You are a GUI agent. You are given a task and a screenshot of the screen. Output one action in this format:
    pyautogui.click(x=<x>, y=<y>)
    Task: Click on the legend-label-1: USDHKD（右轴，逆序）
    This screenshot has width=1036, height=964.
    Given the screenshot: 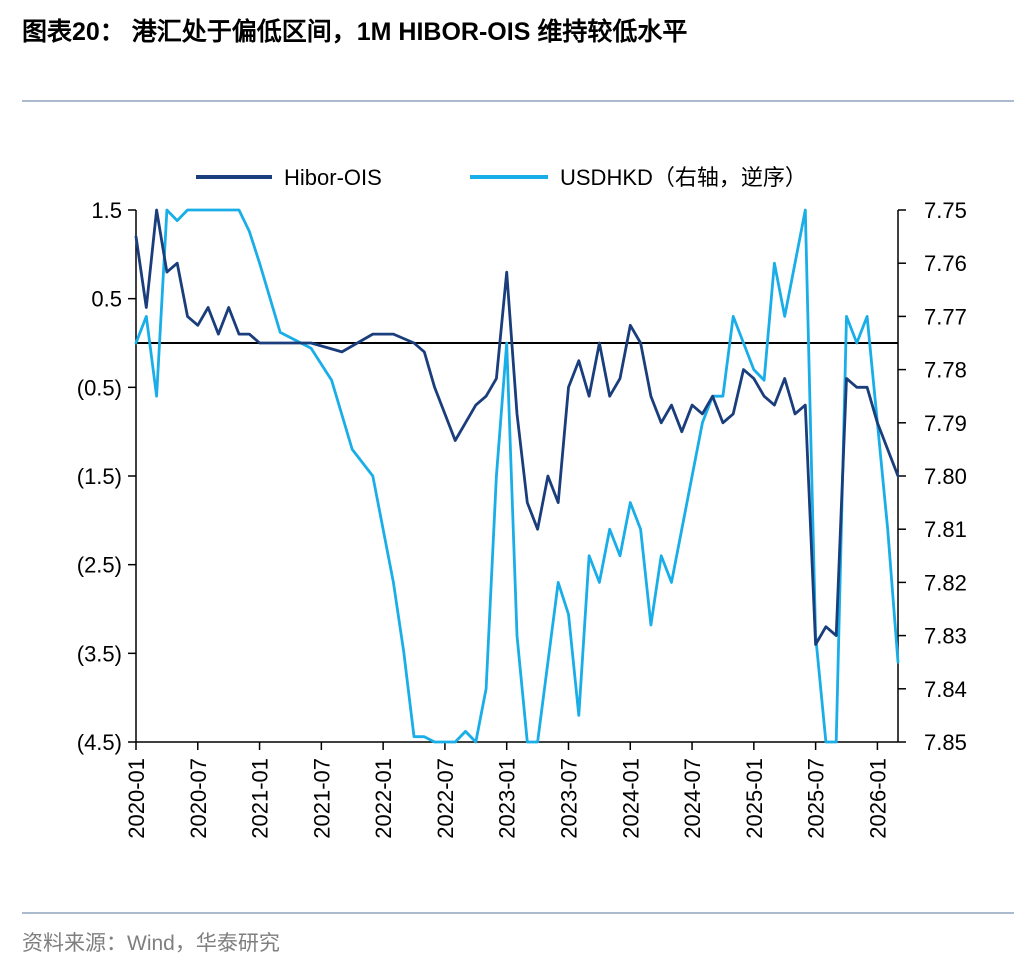 What is the action you would take?
    pyautogui.click(x=683, y=177)
    